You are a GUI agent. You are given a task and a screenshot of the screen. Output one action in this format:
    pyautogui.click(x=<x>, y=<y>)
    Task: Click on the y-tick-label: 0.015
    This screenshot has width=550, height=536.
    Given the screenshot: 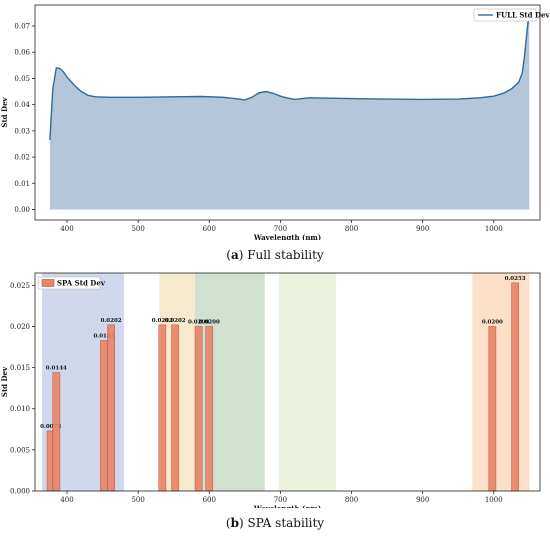 What is the action you would take?
    pyautogui.click(x=20, y=368)
    